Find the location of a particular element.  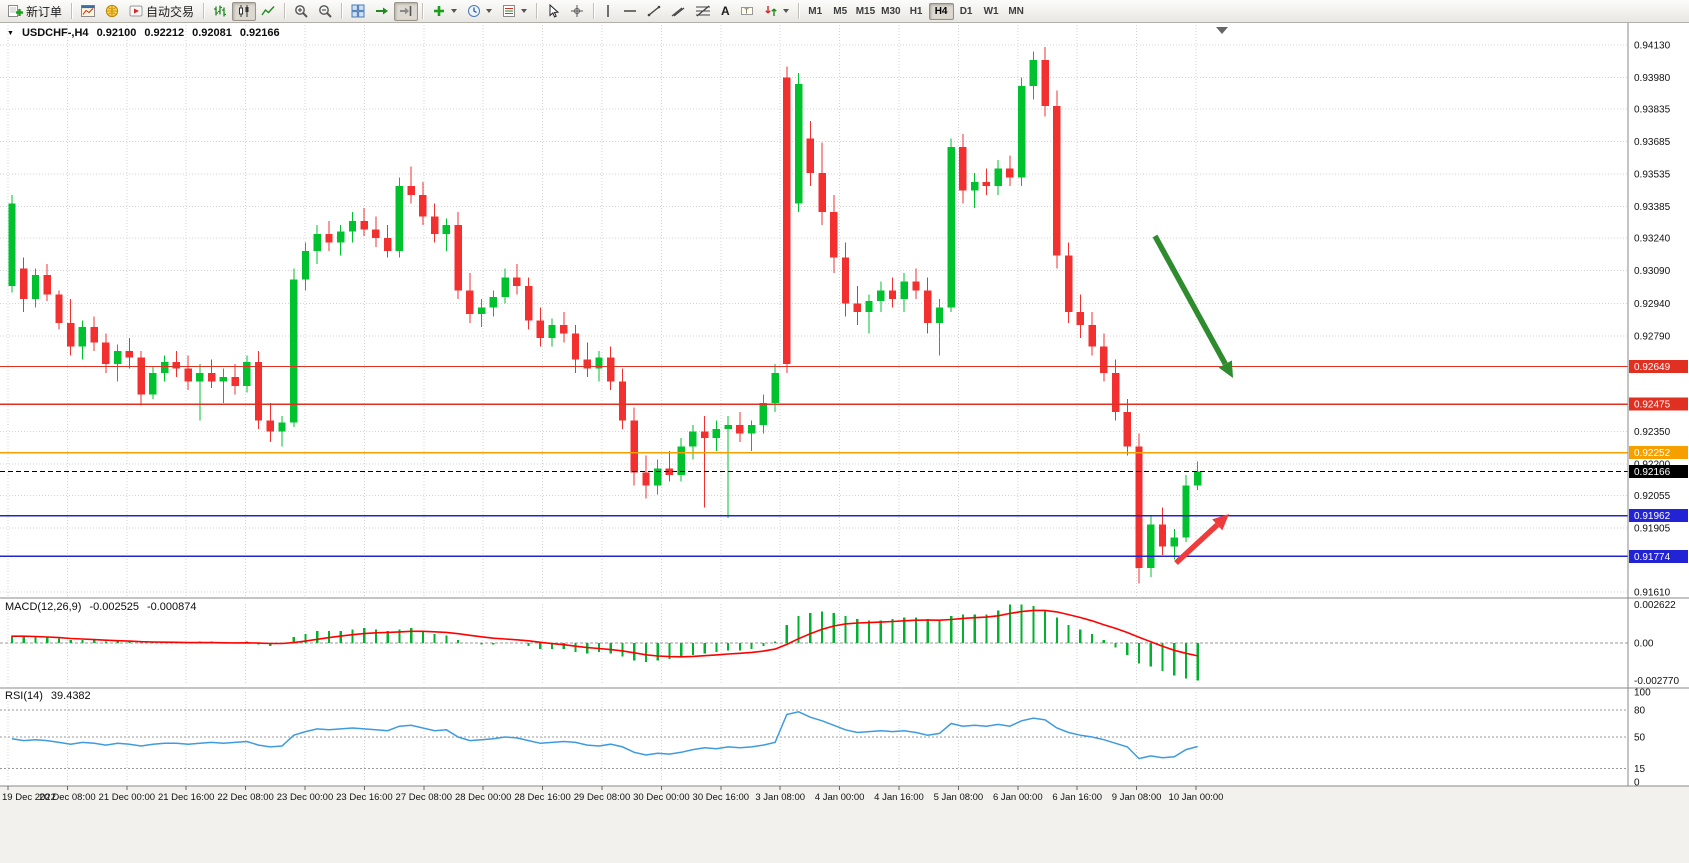

tile-windows-button is located at coordinates (358, 11).